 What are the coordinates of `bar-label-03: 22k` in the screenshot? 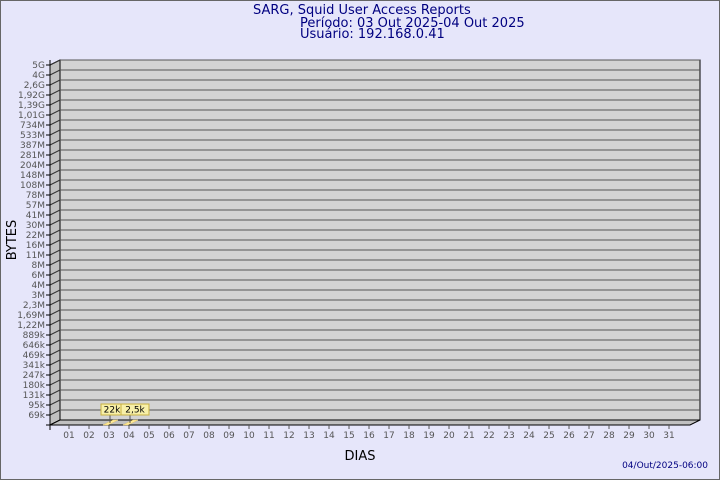 It's located at (112, 411).